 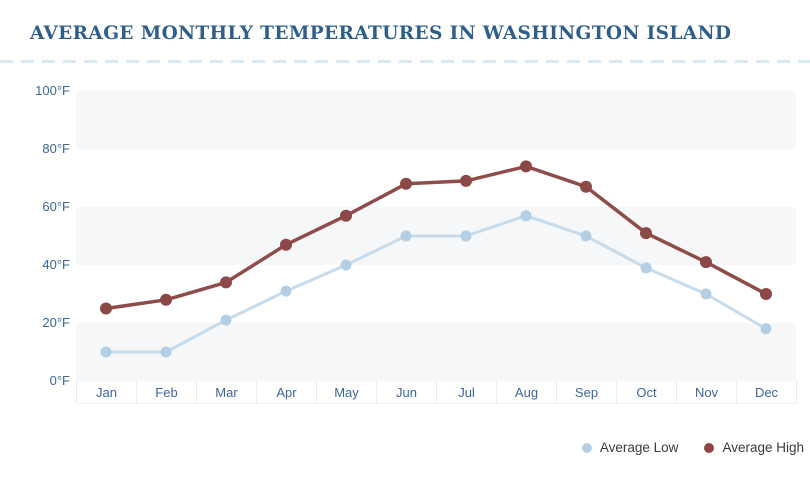 What do you see at coordinates (35, 210) in the screenshot?
I see `y-axis: 100°F 80°F 60°F 40°F 20°F 0°F` at bounding box center [35, 210].